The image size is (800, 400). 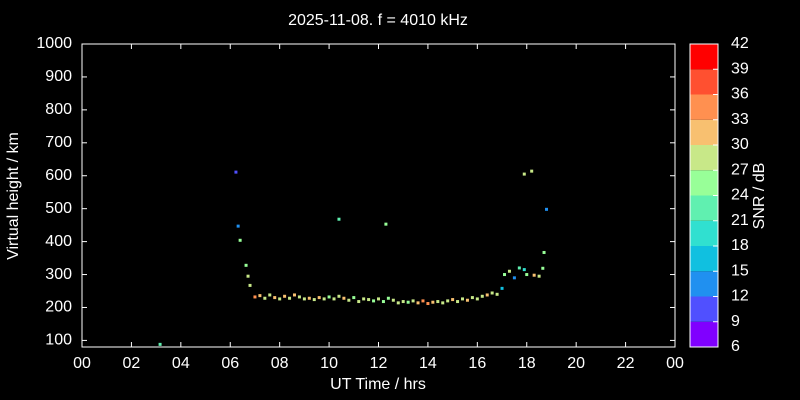 What do you see at coordinates (576, 363) in the screenshot?
I see `x-tick-label: 20` at bounding box center [576, 363].